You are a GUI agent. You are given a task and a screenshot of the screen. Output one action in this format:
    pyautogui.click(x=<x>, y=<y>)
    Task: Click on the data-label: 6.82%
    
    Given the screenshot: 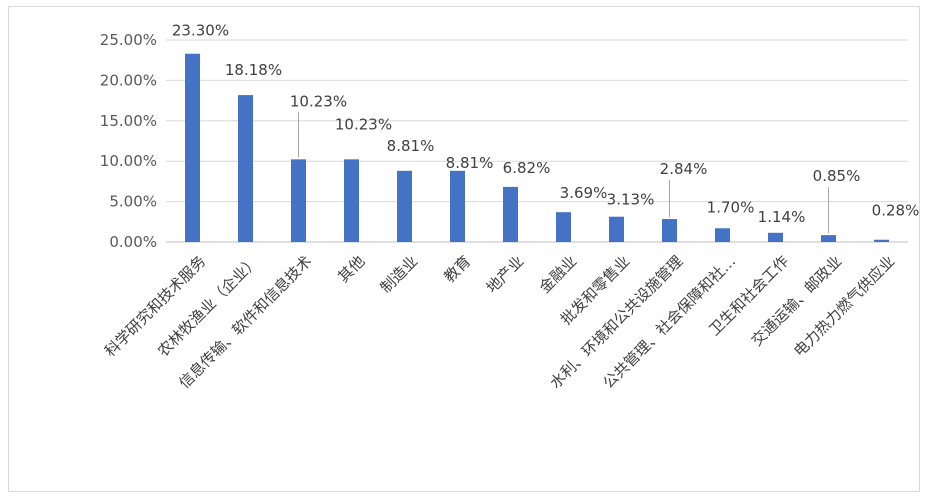 What is the action you would take?
    pyautogui.click(x=527, y=168)
    